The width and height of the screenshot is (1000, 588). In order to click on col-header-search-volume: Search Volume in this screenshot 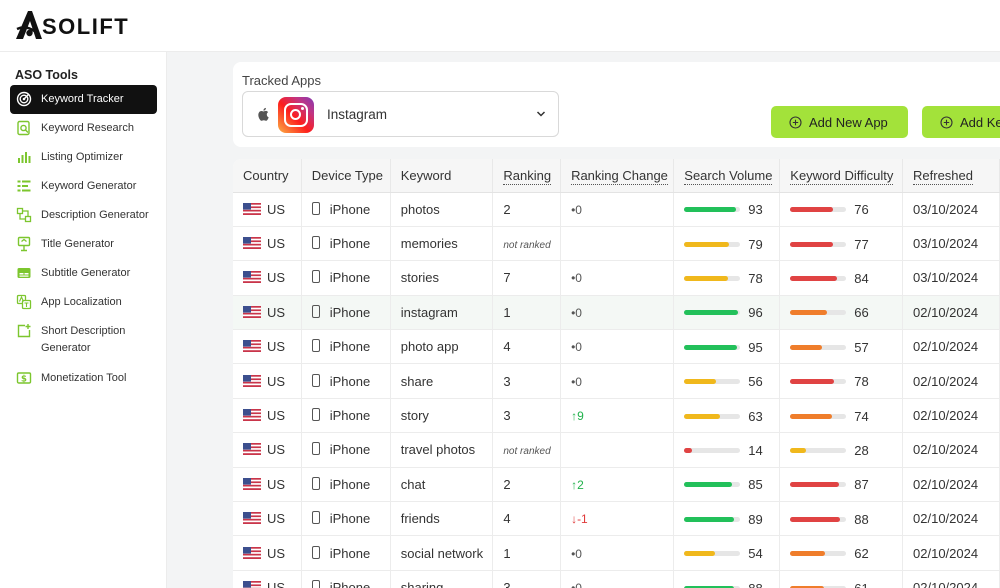, I will do `click(727, 176)`.